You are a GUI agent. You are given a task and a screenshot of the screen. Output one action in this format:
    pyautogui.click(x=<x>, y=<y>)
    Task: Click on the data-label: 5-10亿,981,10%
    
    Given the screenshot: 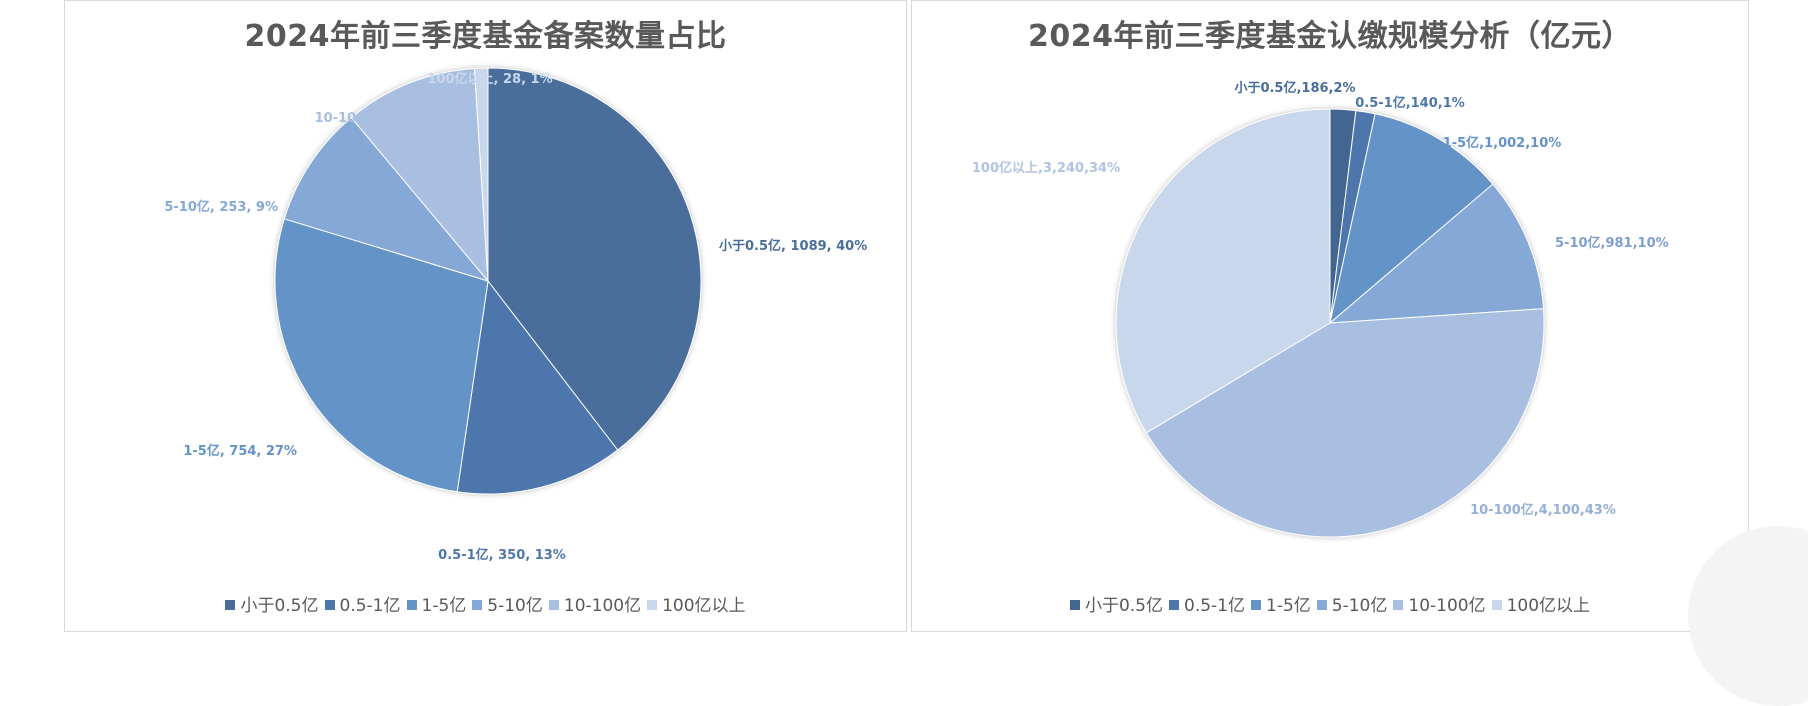 What is the action you would take?
    pyautogui.click(x=1612, y=243)
    